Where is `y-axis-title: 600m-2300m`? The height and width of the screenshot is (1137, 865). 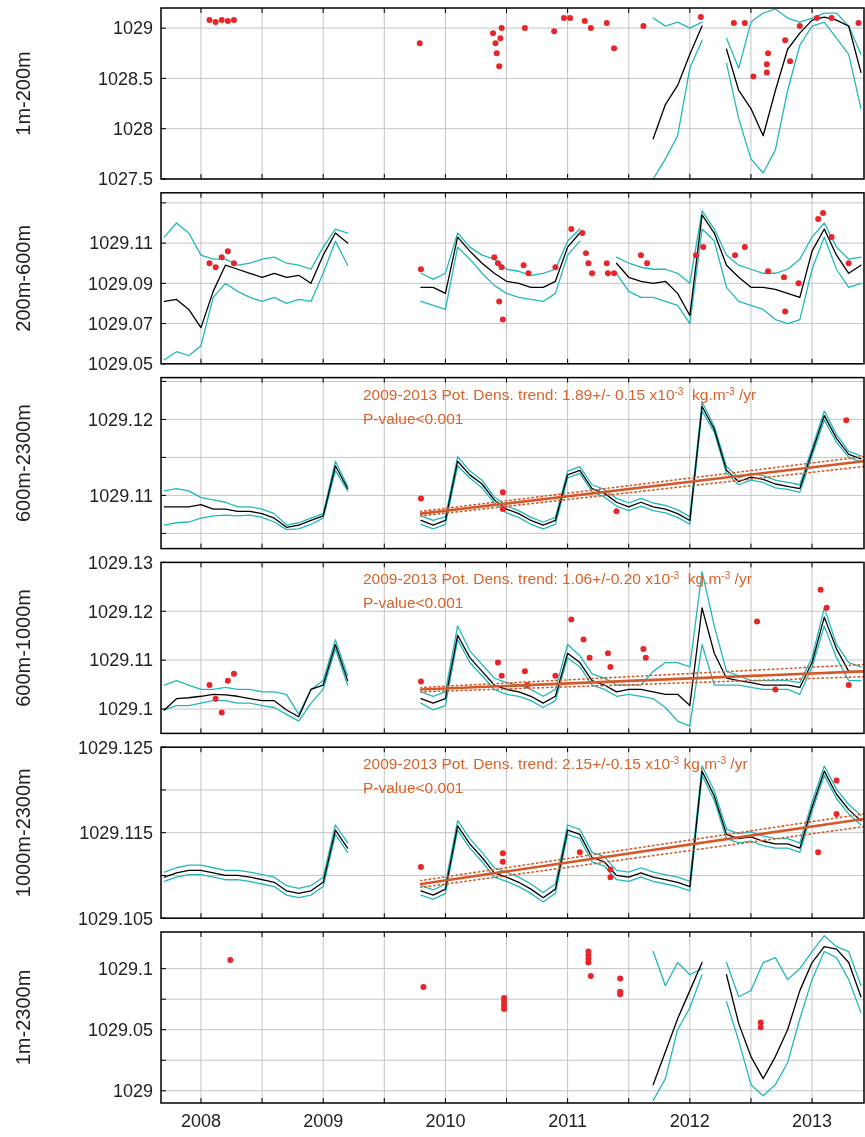 y-axis-title: 600m-2300m is located at coordinates (23, 463).